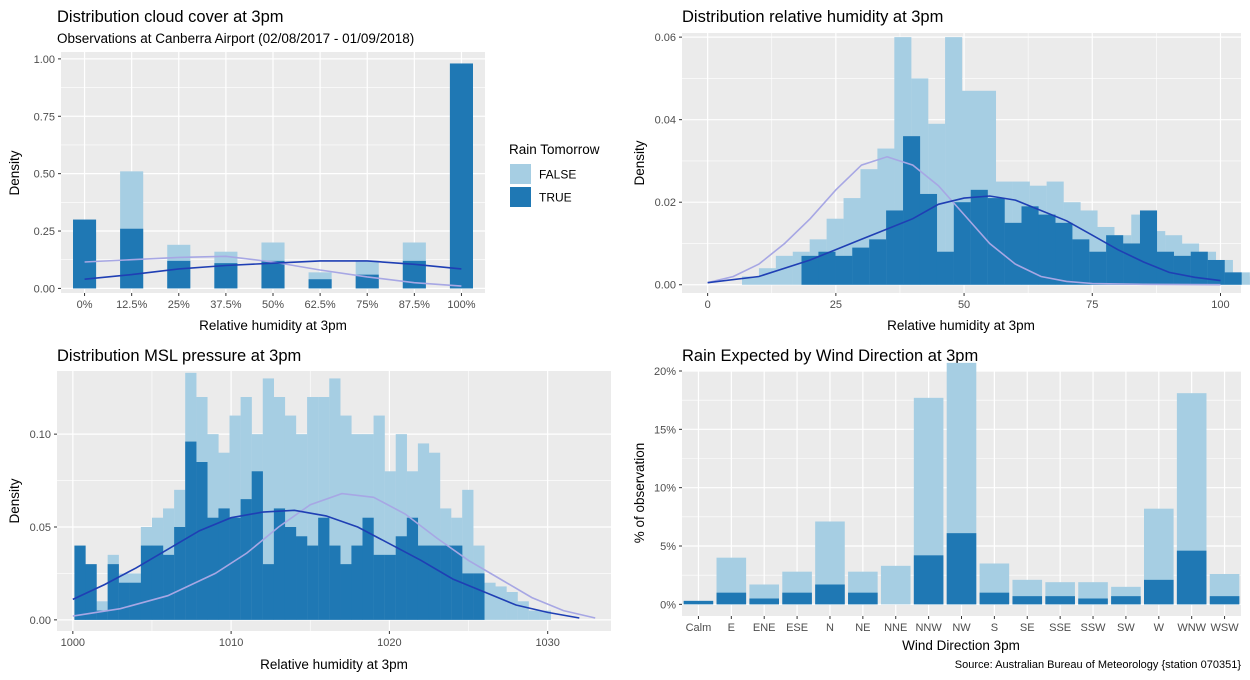 The height and width of the screenshot is (680, 1250). Describe the element at coordinates (836, 305) in the screenshot. I see `humidity-x-tick-label: 25` at that location.